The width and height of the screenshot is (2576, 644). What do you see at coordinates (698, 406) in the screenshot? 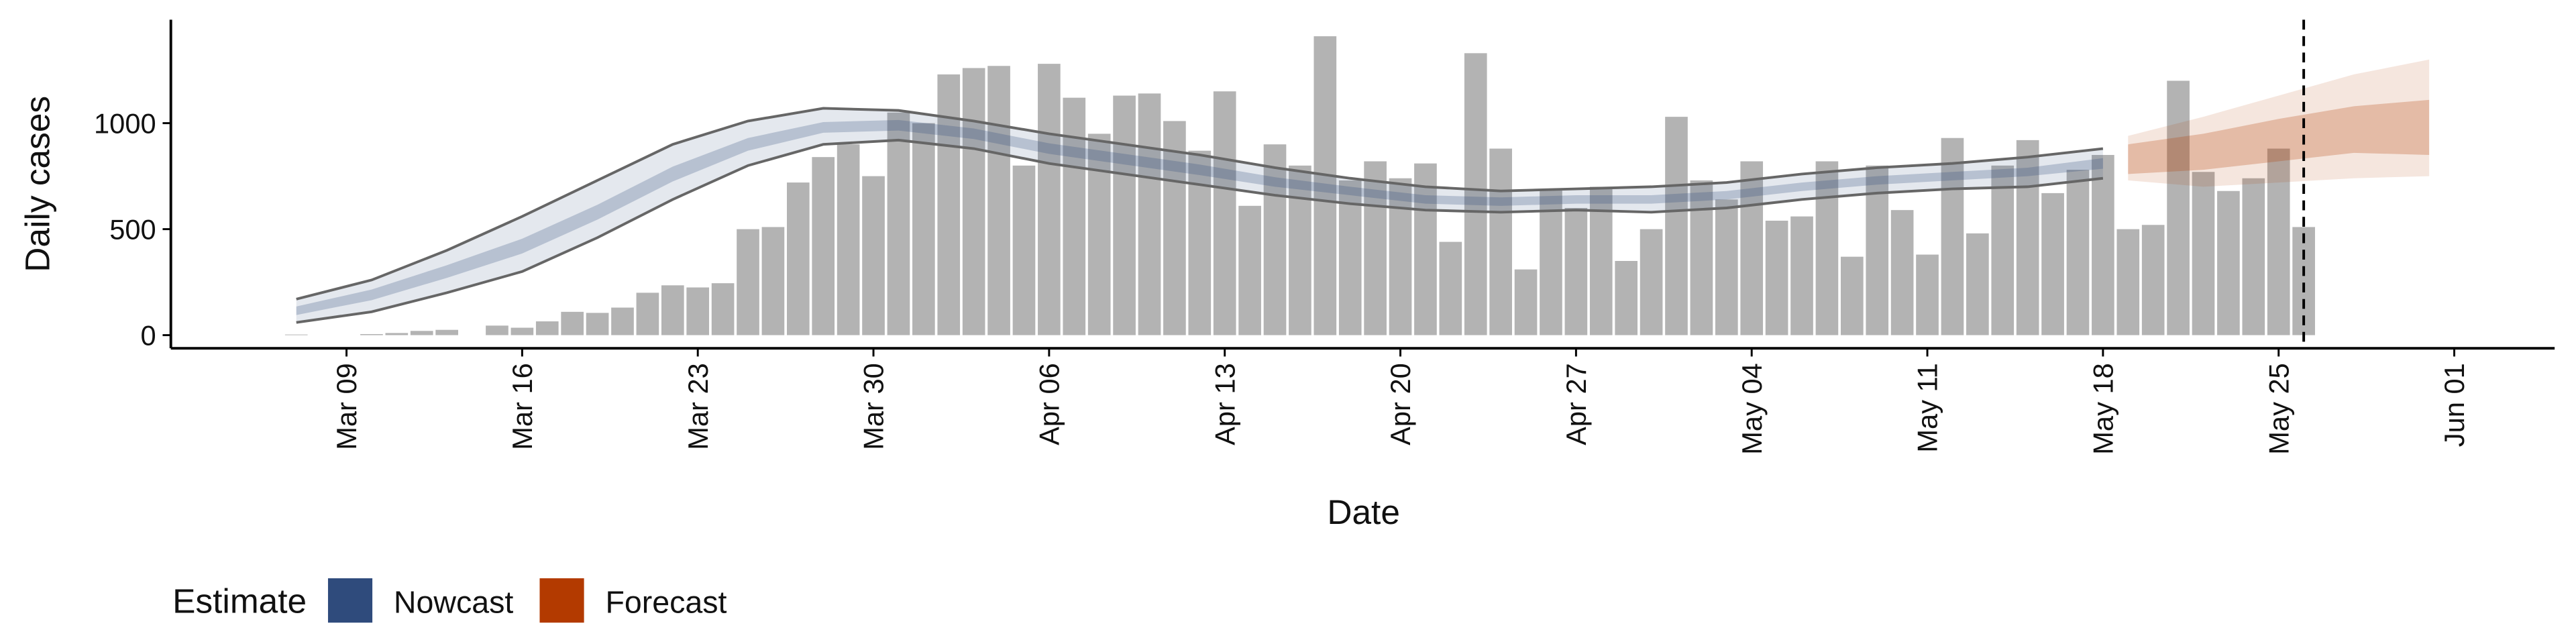
I see `x-tick-label: Mar 23` at bounding box center [698, 406].